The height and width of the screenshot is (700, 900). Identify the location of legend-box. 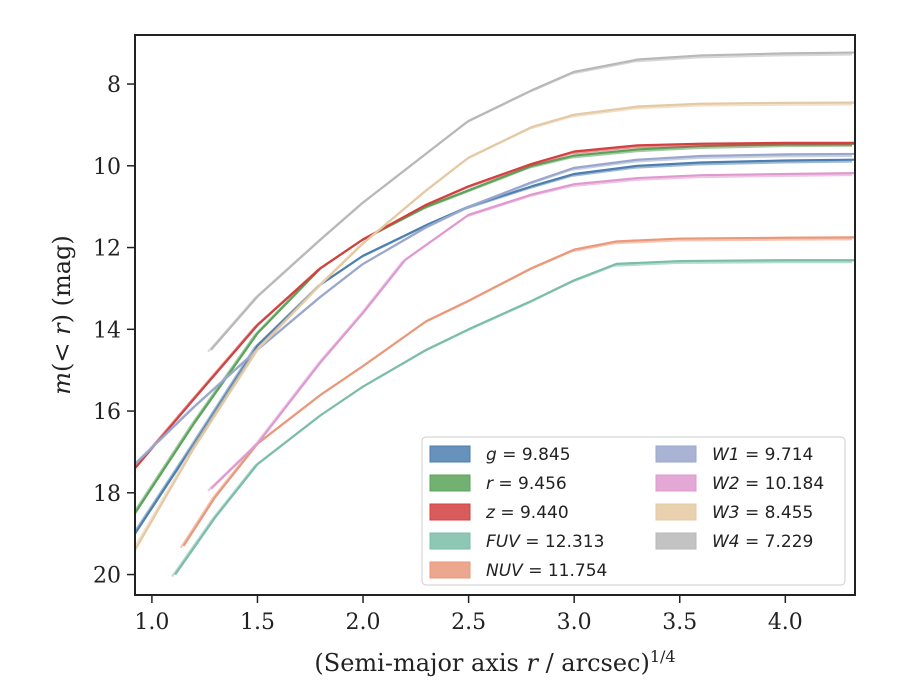
(633, 511).